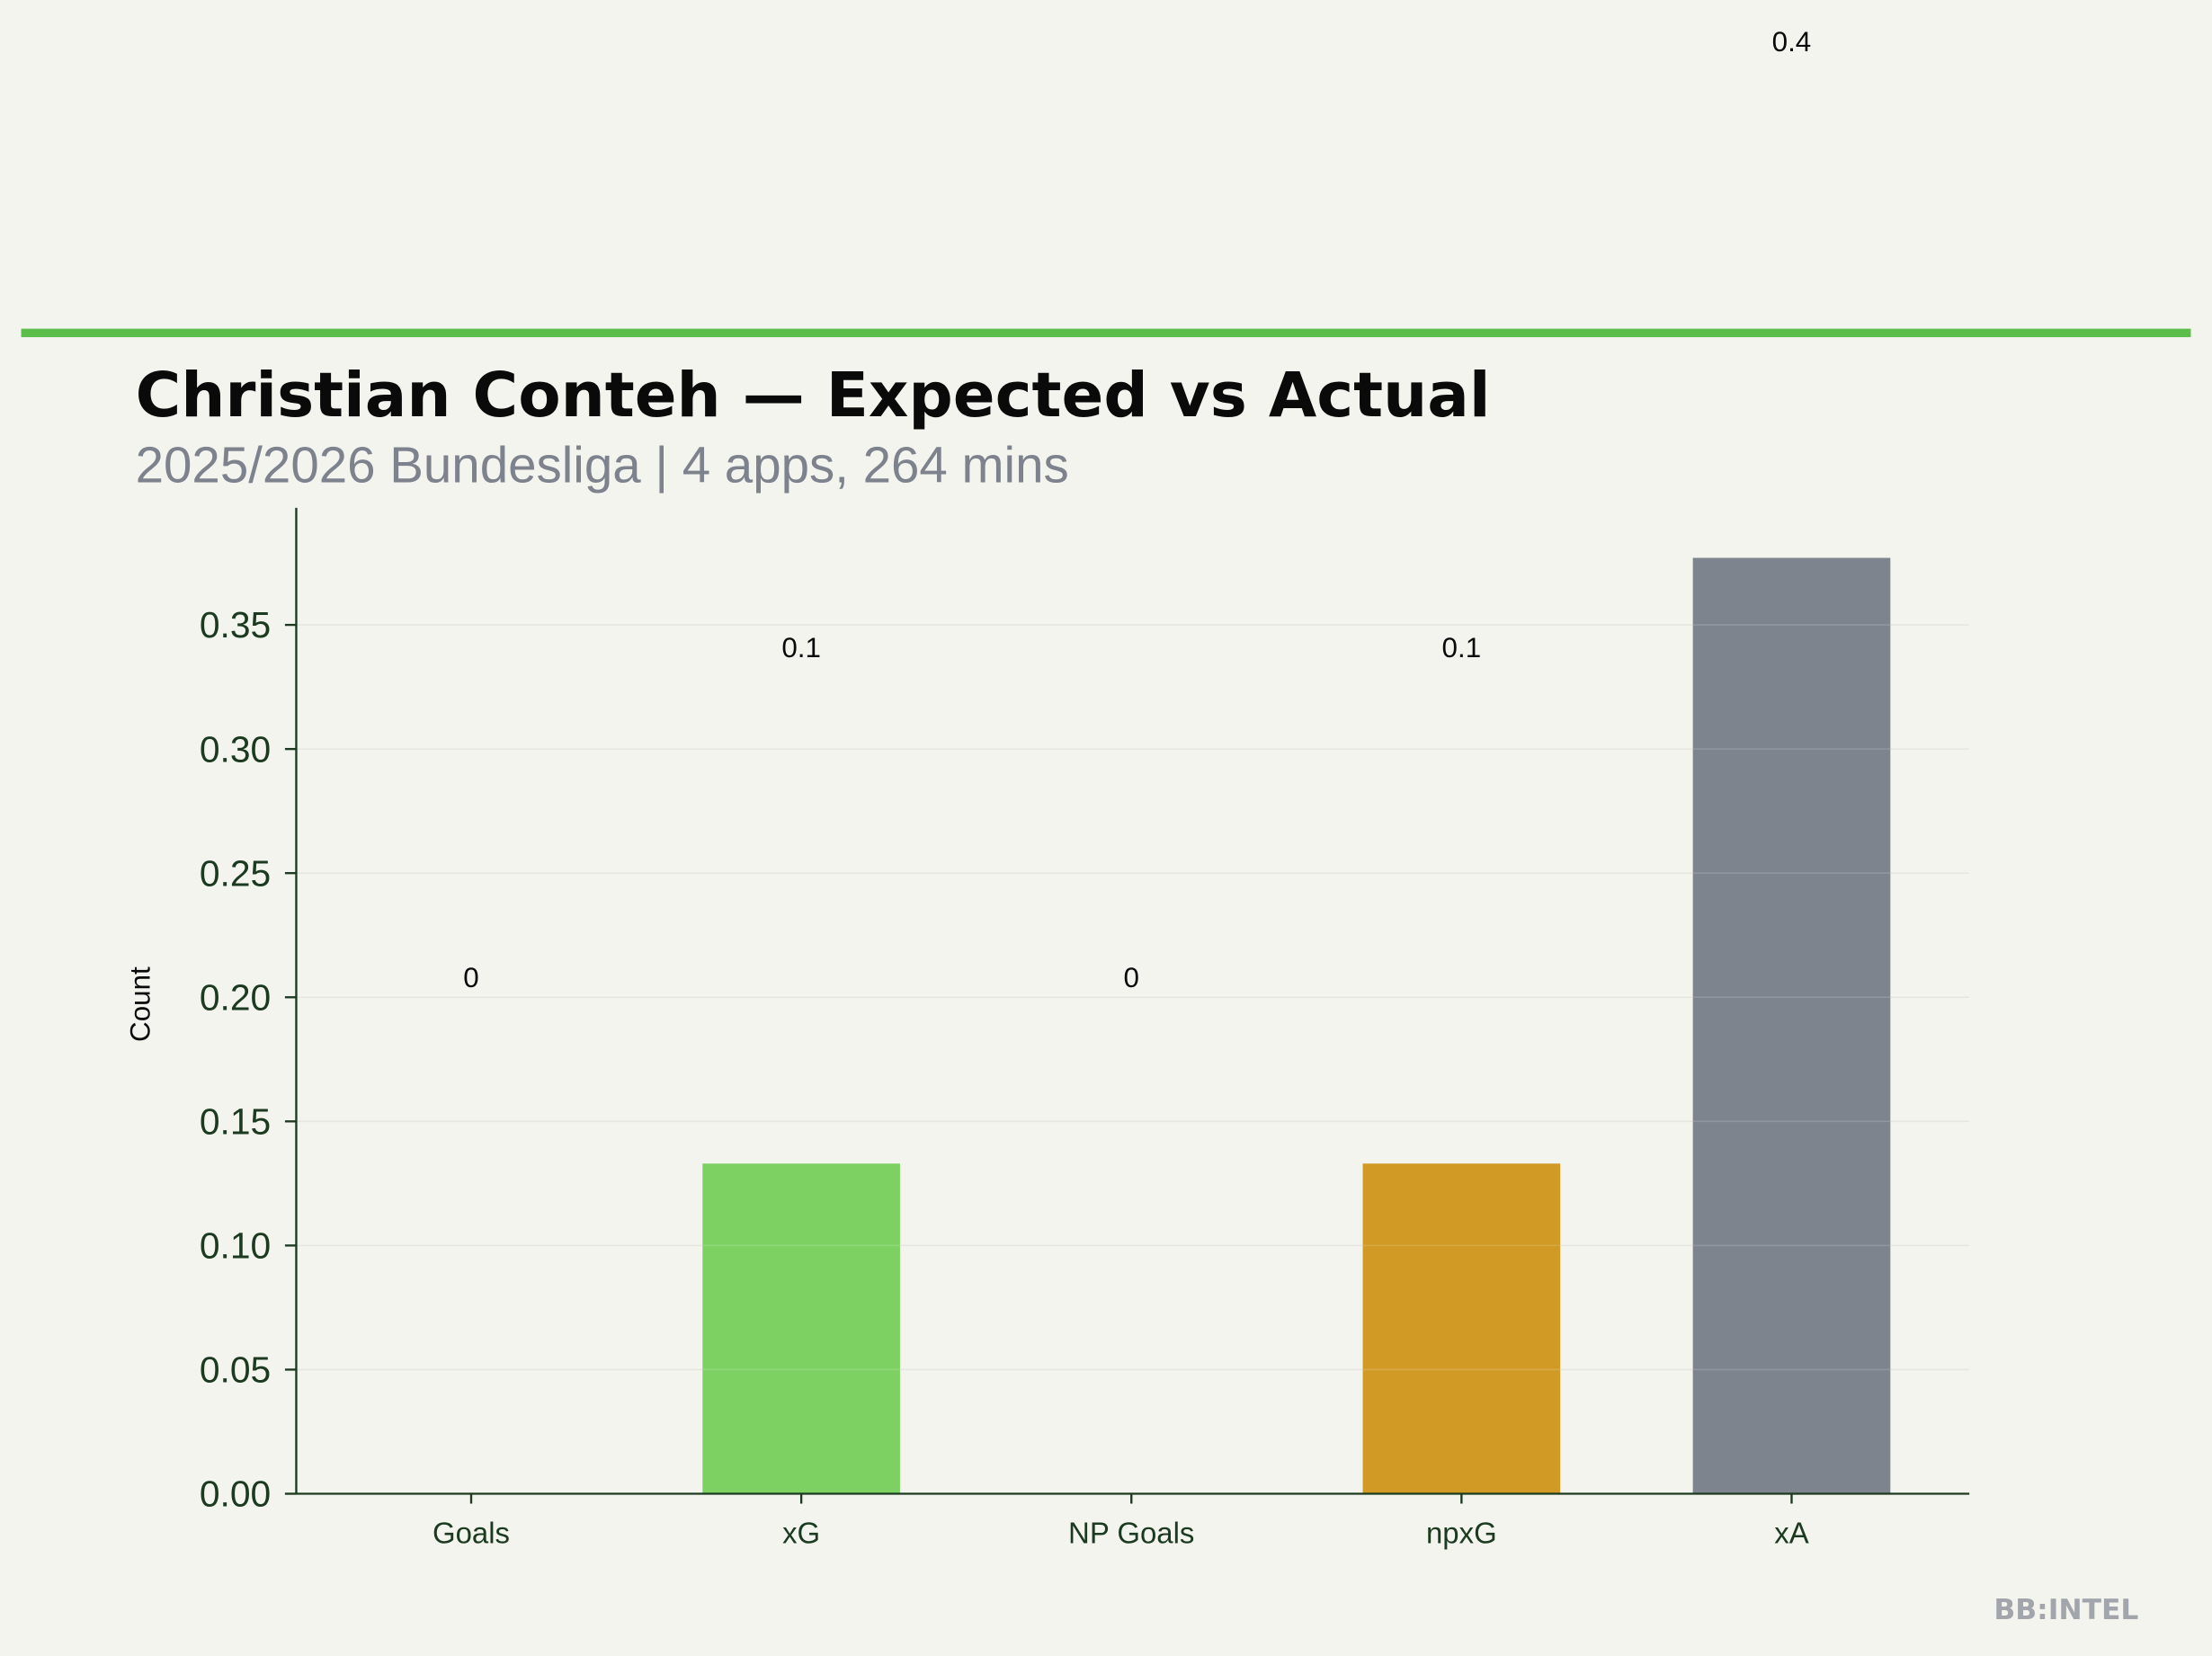 The height and width of the screenshot is (1656, 2212). What do you see at coordinates (801, 1532) in the screenshot?
I see `x-tick-label: xG` at bounding box center [801, 1532].